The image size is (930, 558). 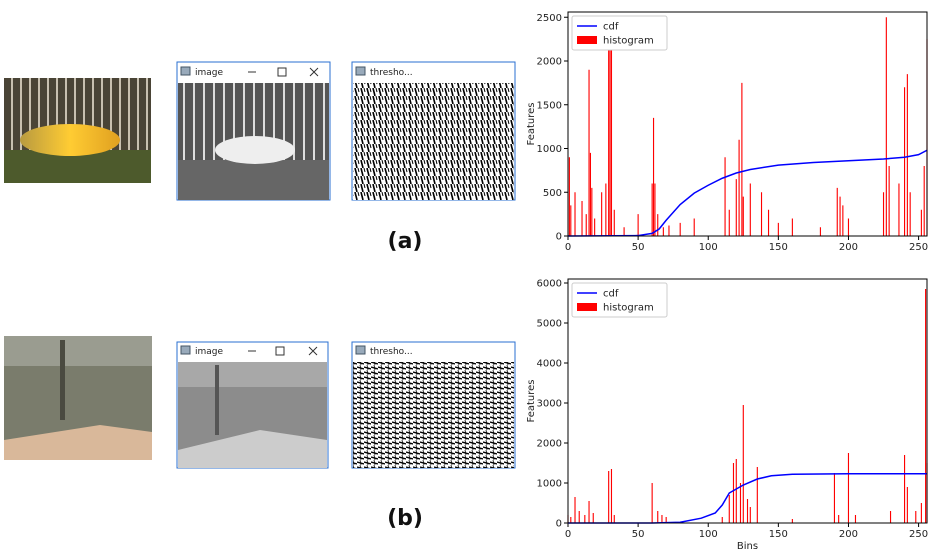 What do you see at coordinates (549, 364) in the screenshot?
I see `y-tick-label: 4000` at bounding box center [549, 364].